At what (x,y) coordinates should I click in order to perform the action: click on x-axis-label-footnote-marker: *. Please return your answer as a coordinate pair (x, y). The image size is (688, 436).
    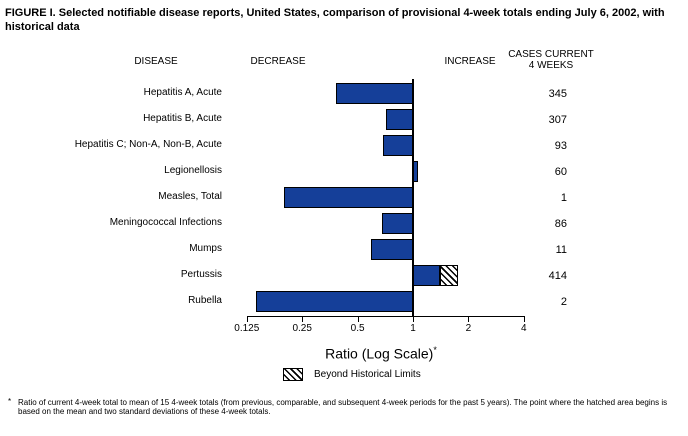
    Looking at the image, I should click on (435, 350).